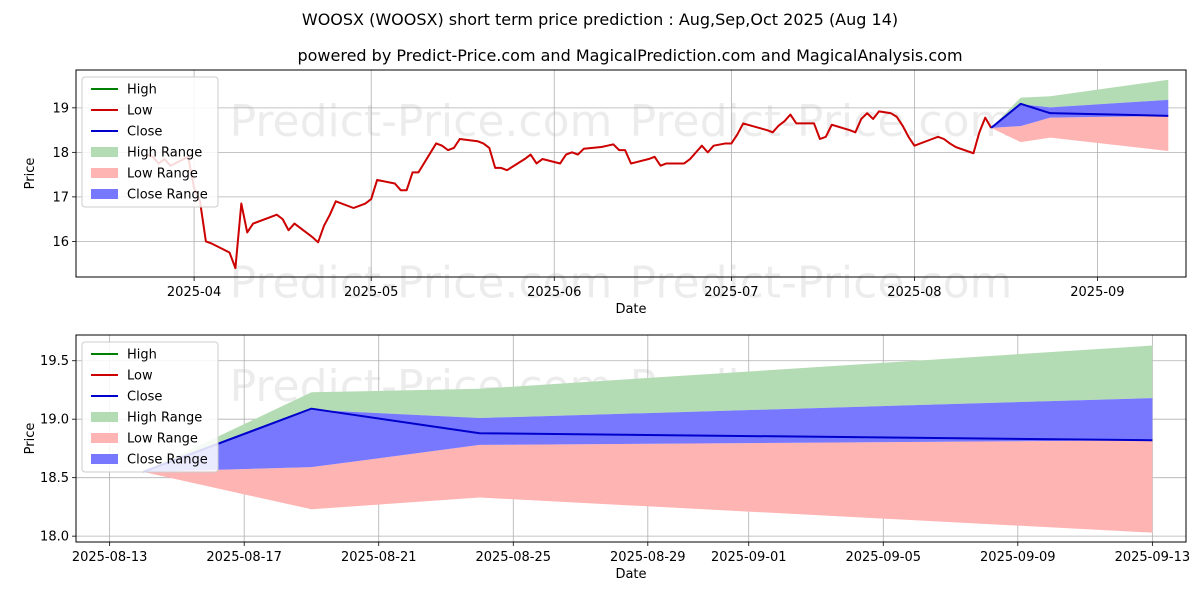 The image size is (1200, 600). What do you see at coordinates (731, 292) in the screenshot?
I see `x-tick-label: 2025-07` at bounding box center [731, 292].